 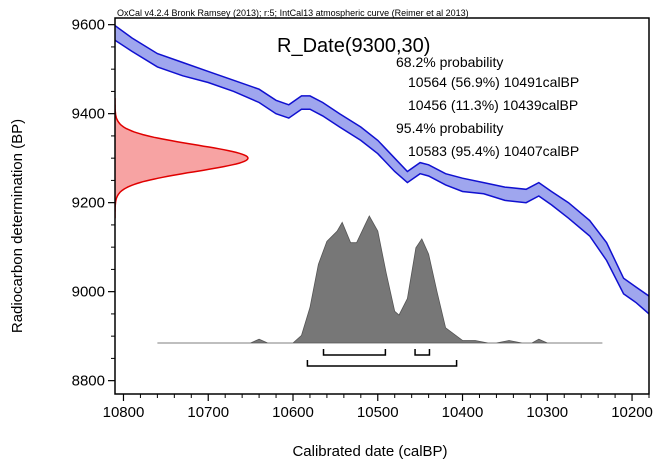 I want to click on chart-title: R_Date(9300,30), so click(x=353, y=46).